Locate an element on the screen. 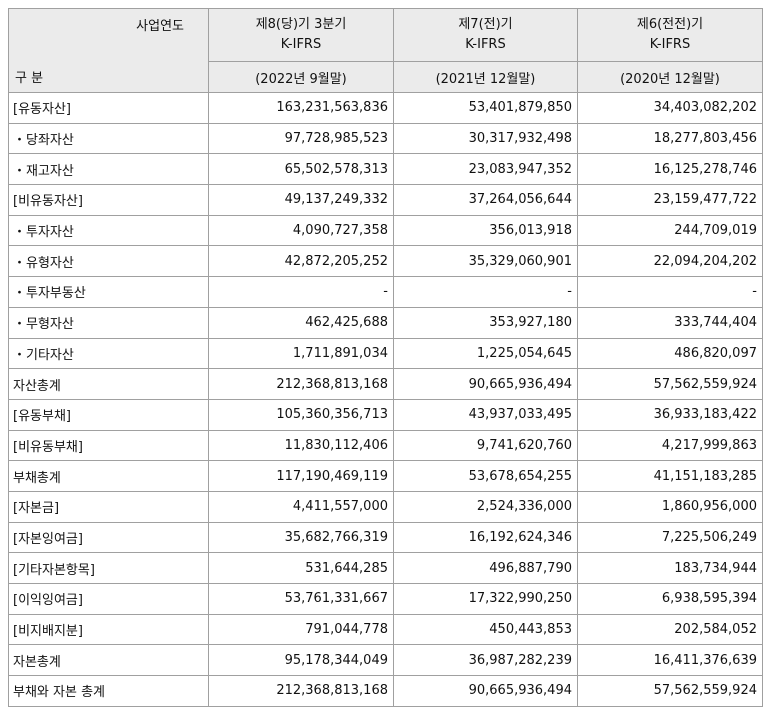 Image resolution: width=770 pixels, height=710 pixels. period-label: 제7(전)기 is located at coordinates (485, 24).